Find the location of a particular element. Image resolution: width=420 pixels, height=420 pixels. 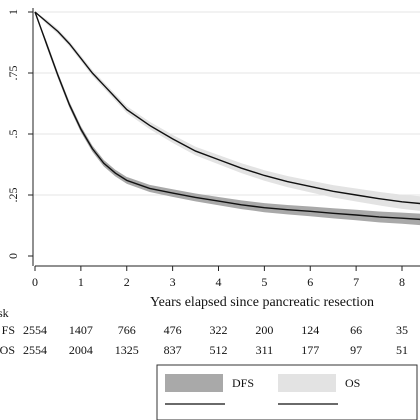

risk-table-cell: 51 is located at coordinates (402, 350).